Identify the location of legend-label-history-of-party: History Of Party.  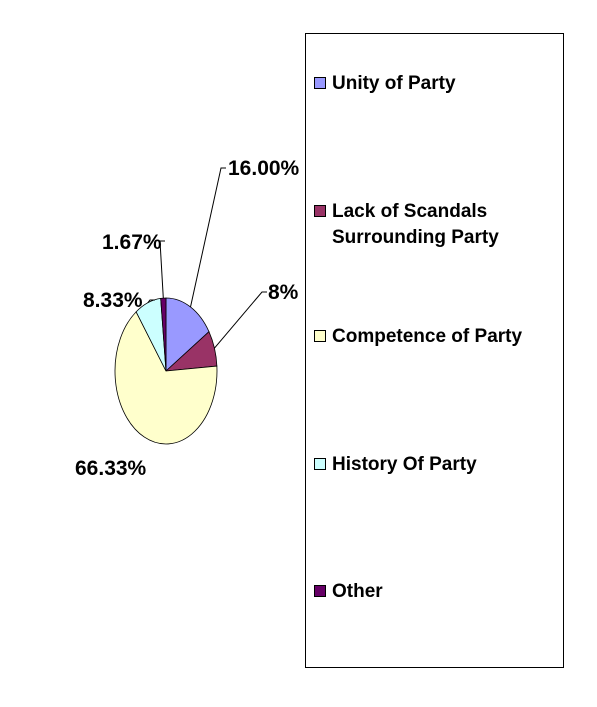
(404, 464).